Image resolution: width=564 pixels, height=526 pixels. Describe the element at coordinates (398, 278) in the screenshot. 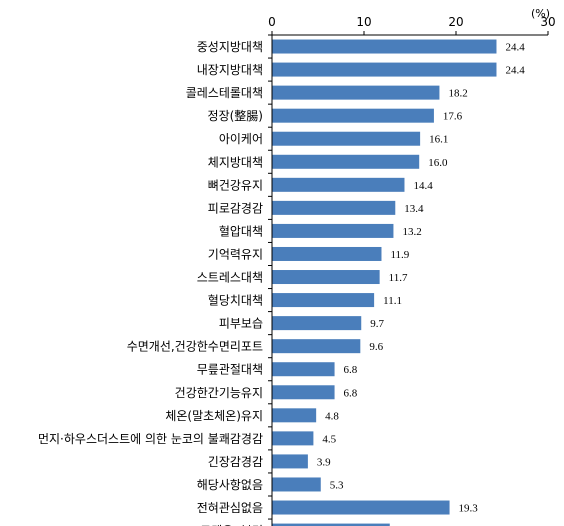

I see `value-label: 11.7` at that location.